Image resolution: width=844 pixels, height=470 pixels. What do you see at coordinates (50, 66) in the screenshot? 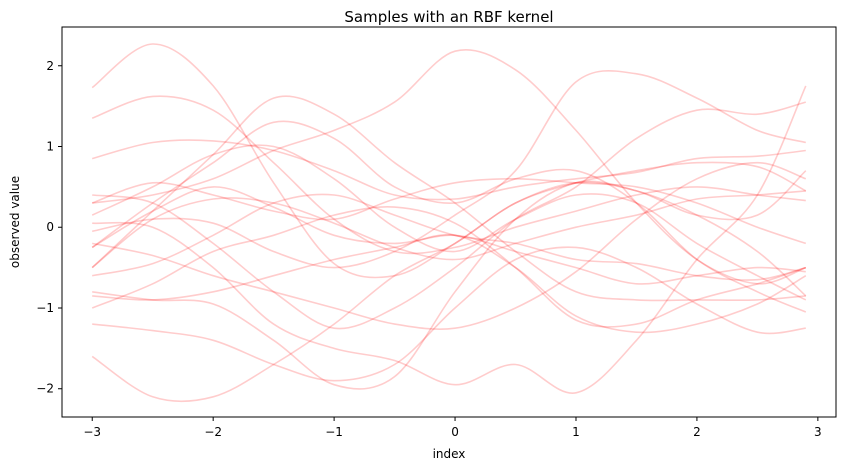
I see `y-tick-label: 2` at bounding box center [50, 66].